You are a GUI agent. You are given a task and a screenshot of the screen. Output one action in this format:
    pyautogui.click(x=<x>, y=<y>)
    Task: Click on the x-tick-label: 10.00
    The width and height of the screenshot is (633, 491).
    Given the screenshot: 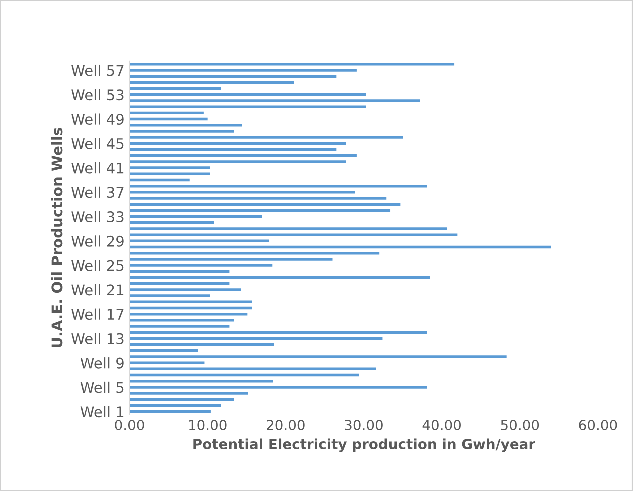 What is the action you would take?
    pyautogui.click(x=208, y=425)
    